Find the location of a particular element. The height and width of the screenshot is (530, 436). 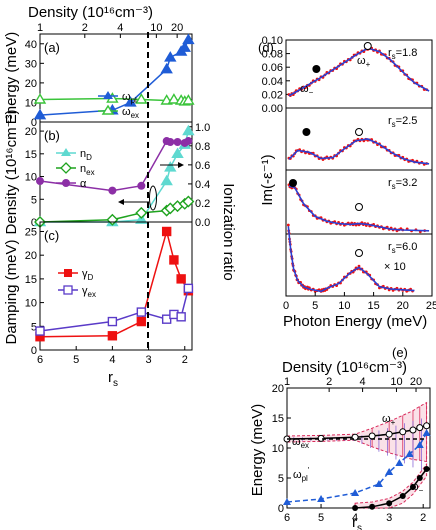

b-yr-ticklabel-0: 0.0 is located at coordinates (202, 223).